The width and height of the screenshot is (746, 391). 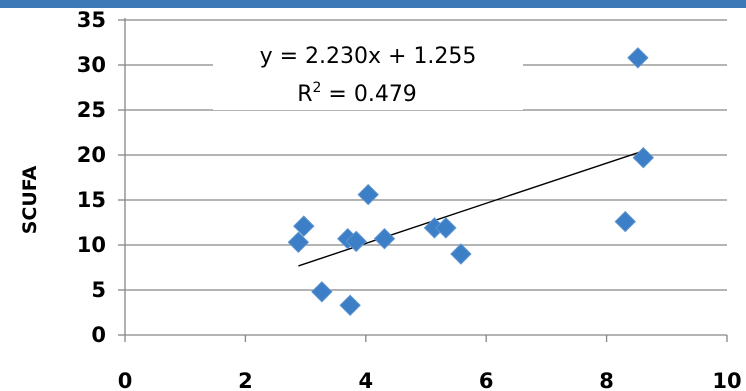 I want to click on y-axis-title: SCUFA, so click(x=30, y=199).